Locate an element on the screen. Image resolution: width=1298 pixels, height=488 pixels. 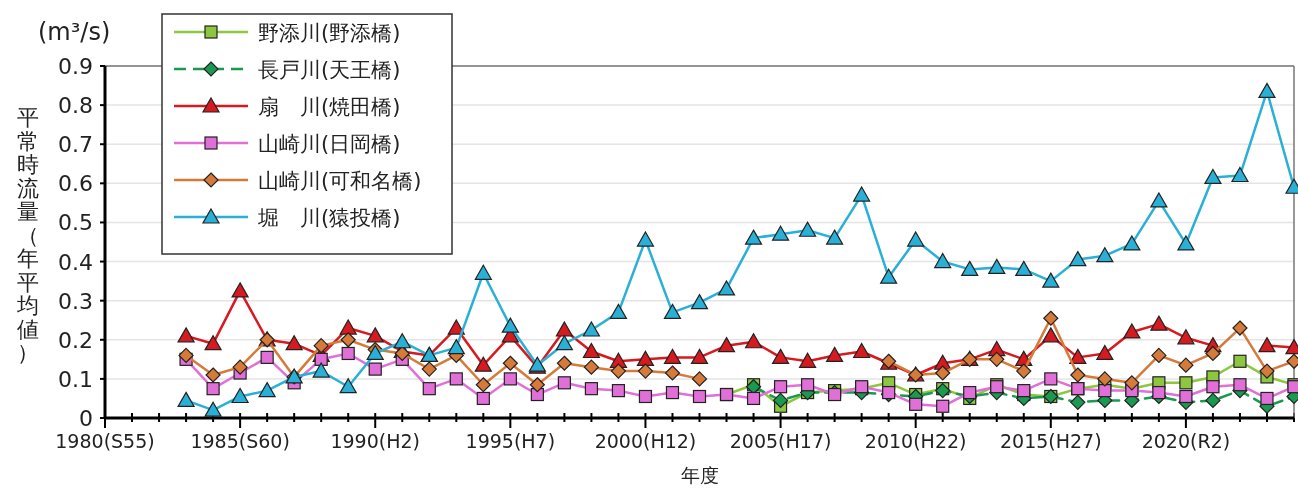
y-tick-label: 0.4 is located at coordinates (75, 262).